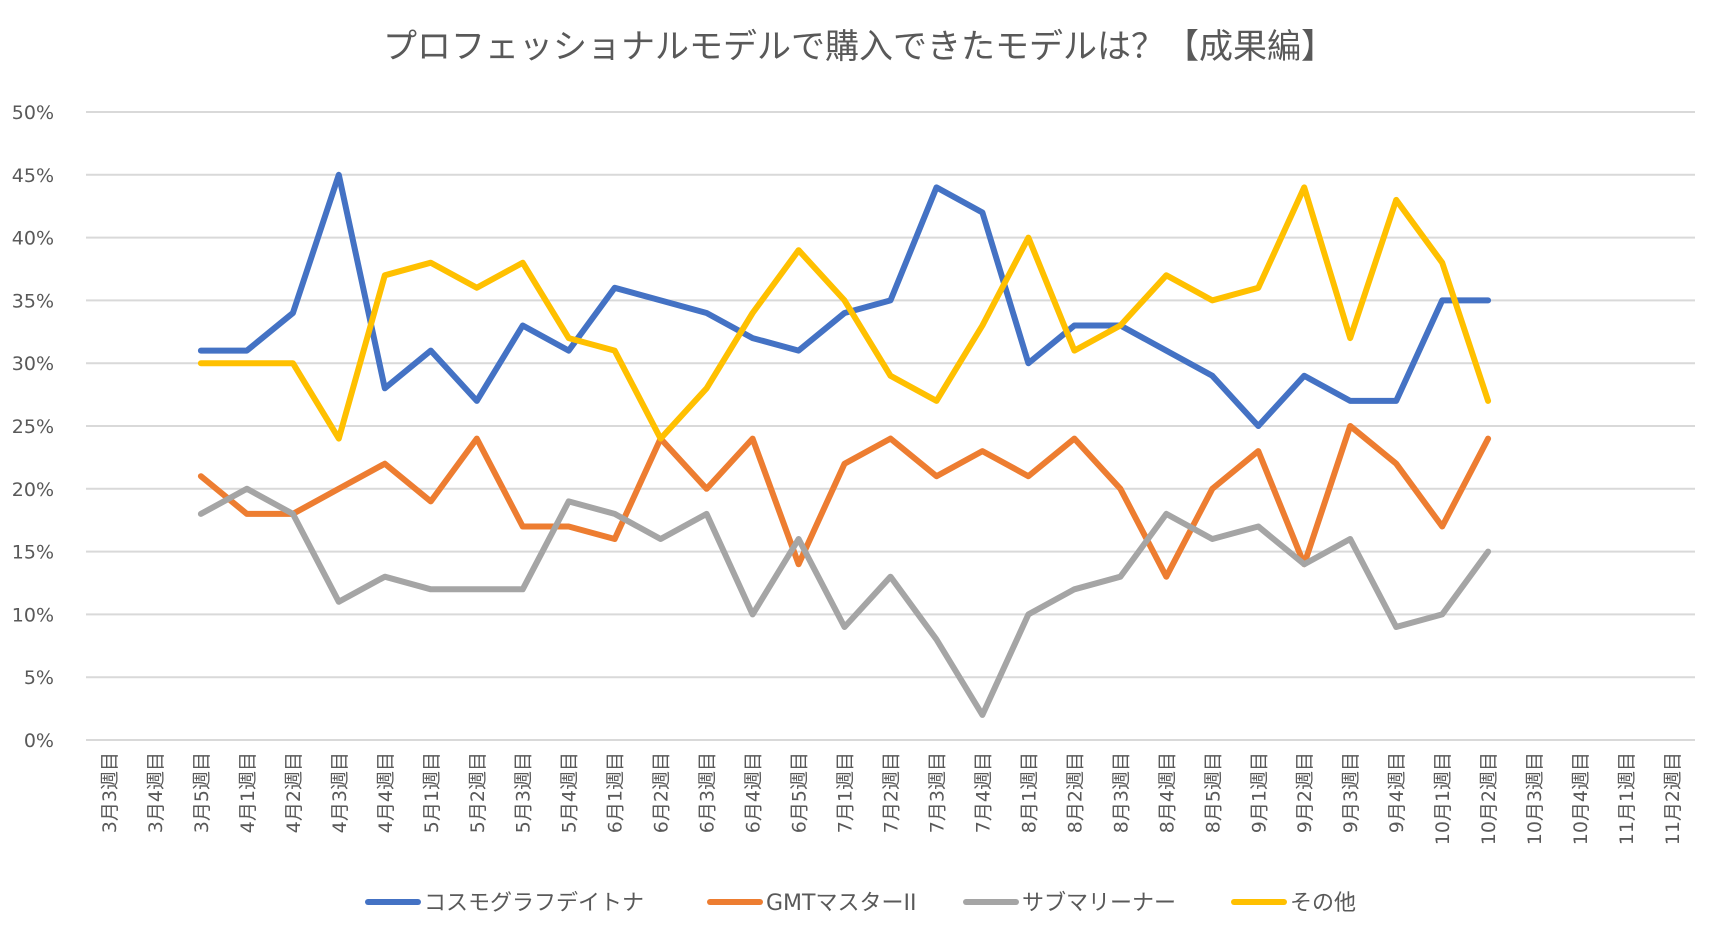  What do you see at coordinates (33, 239) in the screenshot?
I see `y-tick-label: 40%` at bounding box center [33, 239].